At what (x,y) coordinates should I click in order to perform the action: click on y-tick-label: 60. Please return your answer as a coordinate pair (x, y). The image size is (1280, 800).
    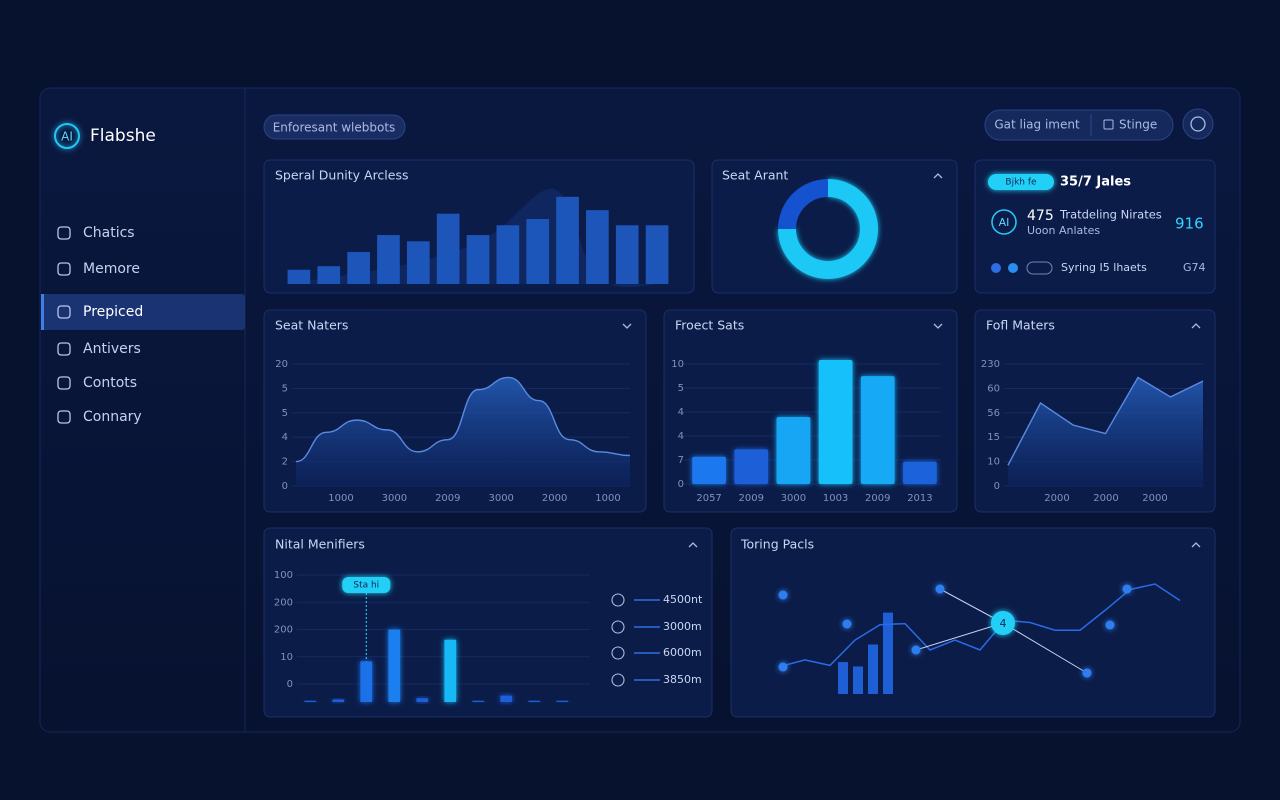
    Looking at the image, I should click on (993, 388).